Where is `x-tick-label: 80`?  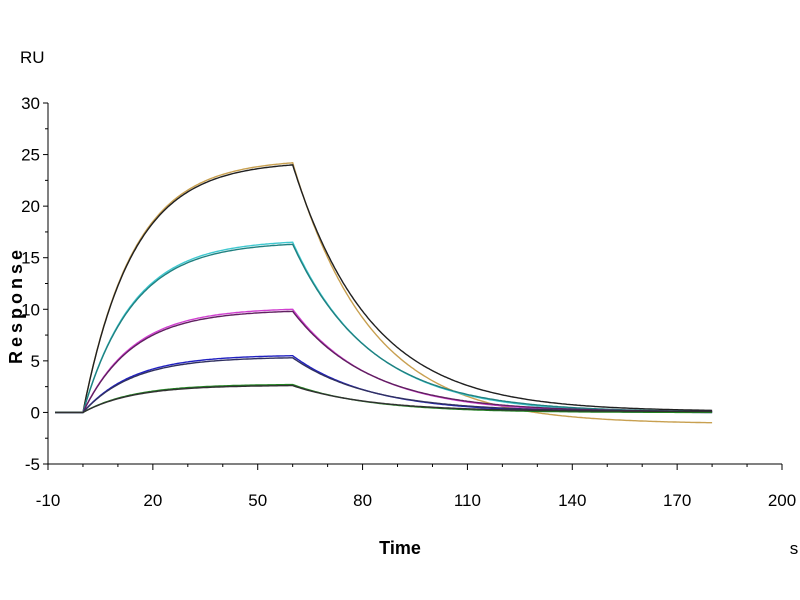
x-tick-label: 80 is located at coordinates (362, 500).